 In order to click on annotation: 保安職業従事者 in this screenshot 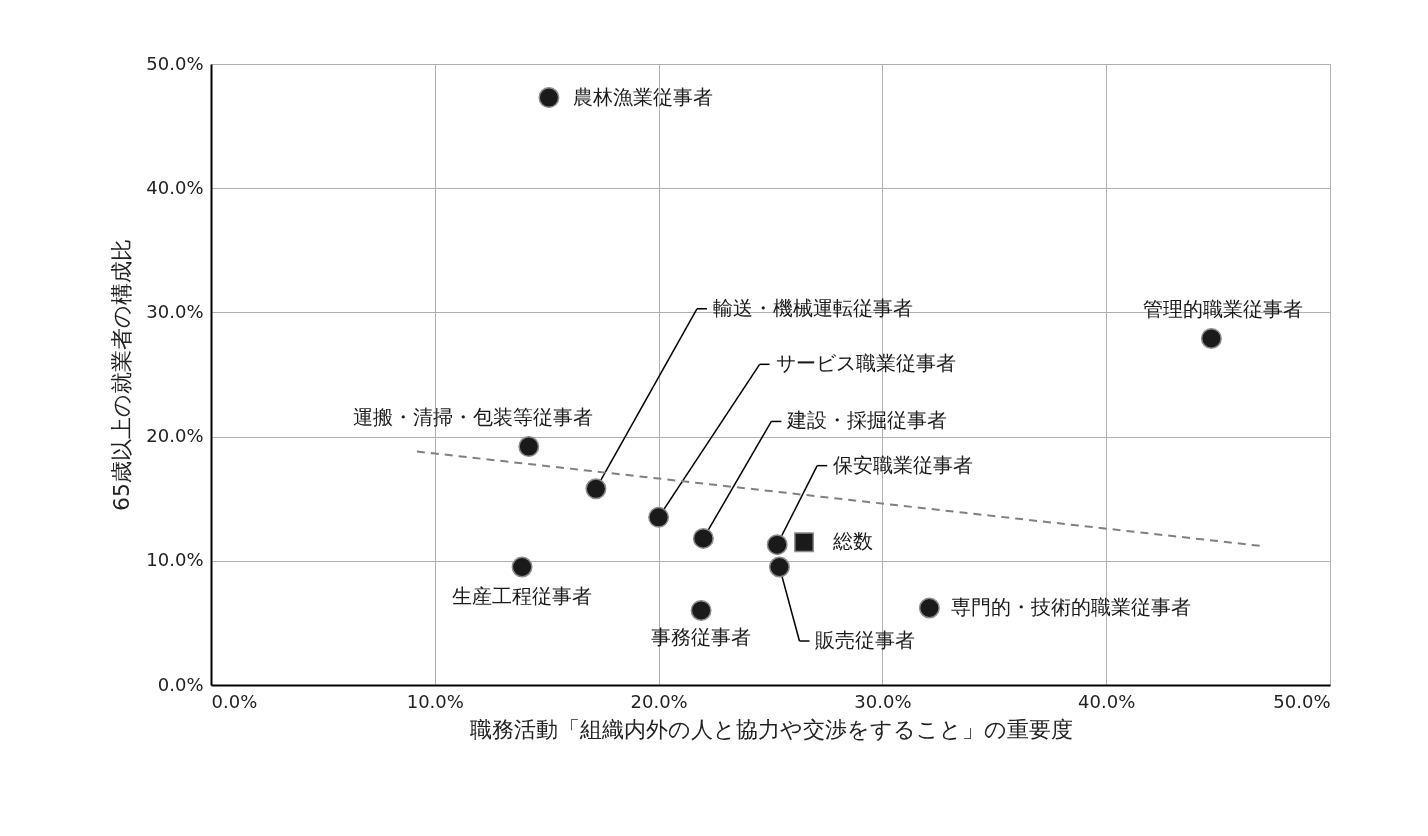, I will do `click(903, 464)`.